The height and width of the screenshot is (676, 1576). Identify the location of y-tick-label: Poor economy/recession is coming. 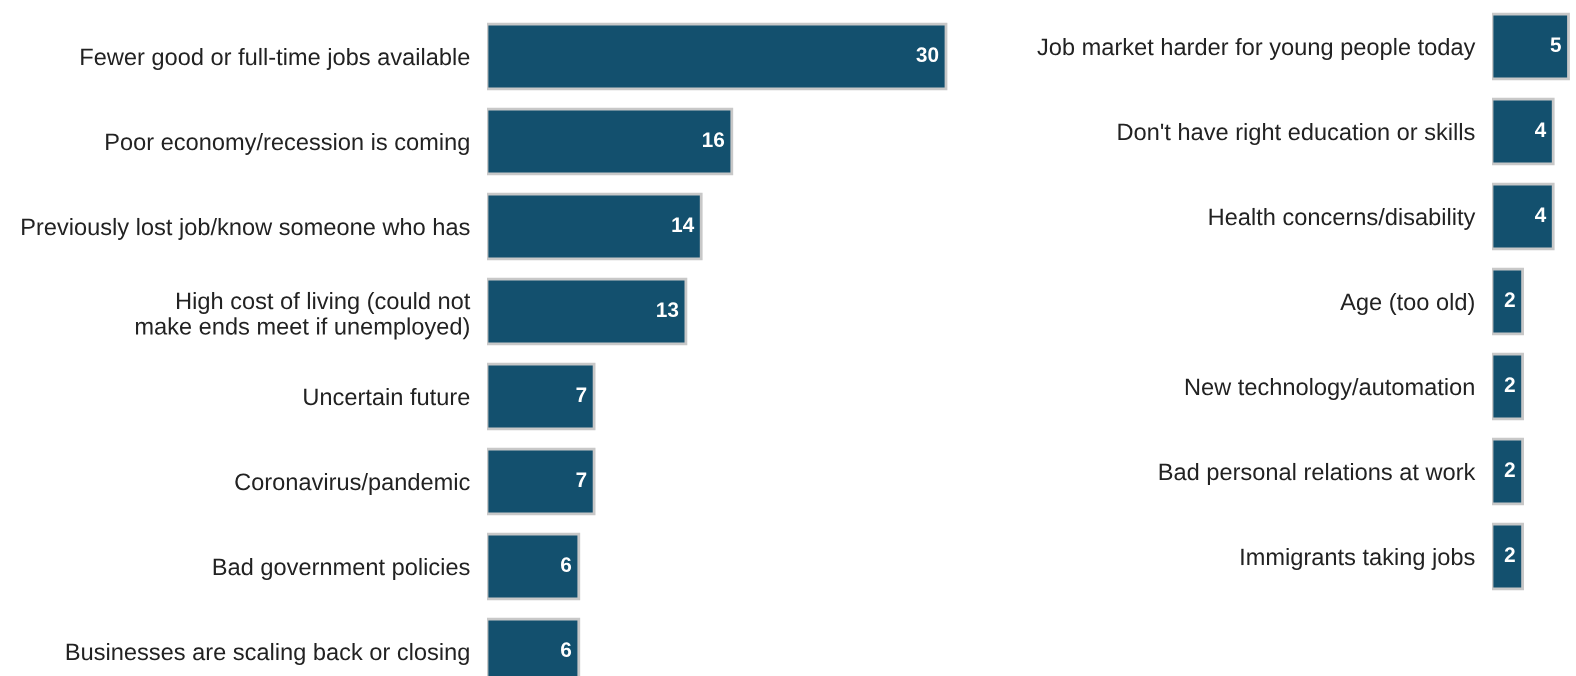
(287, 143).